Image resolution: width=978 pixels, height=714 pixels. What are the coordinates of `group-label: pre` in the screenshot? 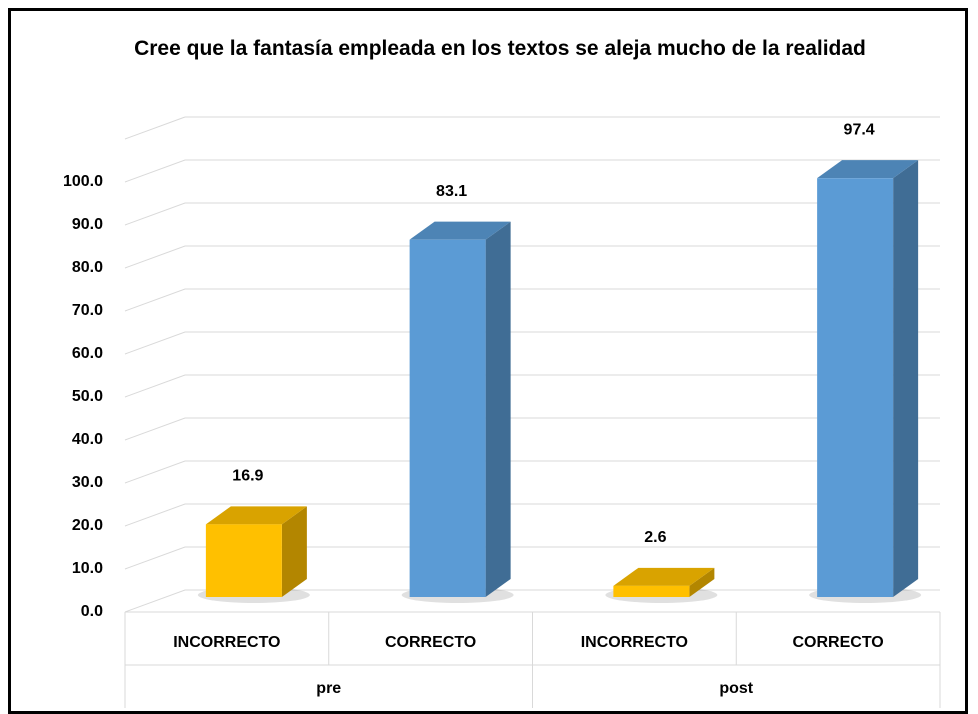 It's located at (328, 688).